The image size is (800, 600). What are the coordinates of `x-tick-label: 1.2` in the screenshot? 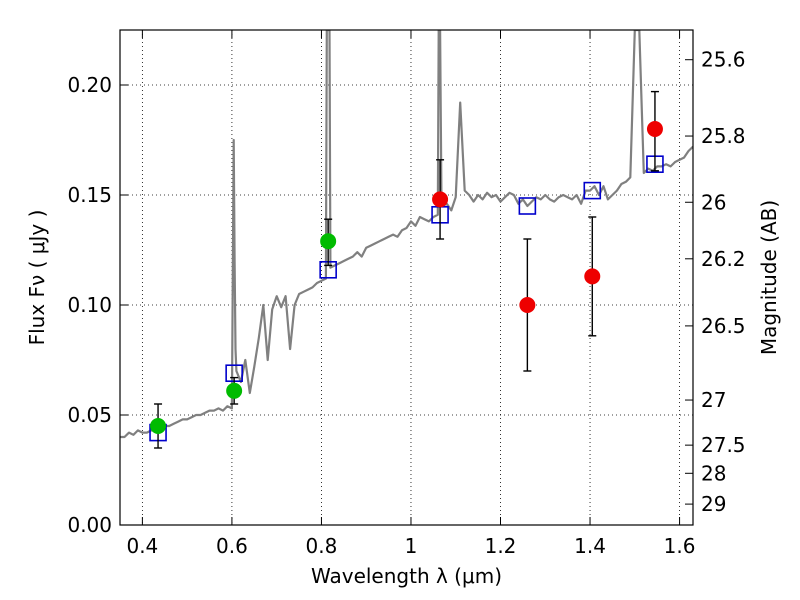 It's located at (501, 546).